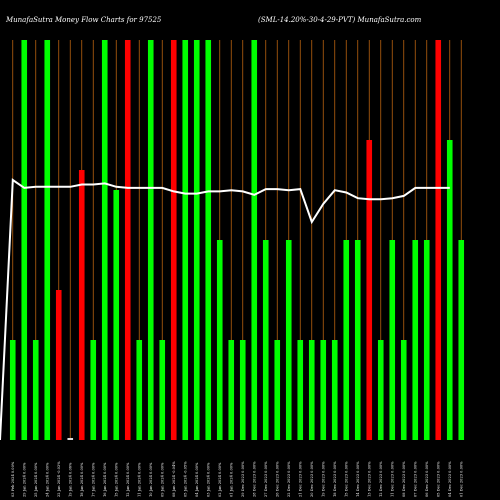 Image resolution: width=500 pixels, height=500 pixels. Describe the element at coordinates (450, 479) in the screenshot. I see `x-tick-label: 04 Dec 2023 0.00%` at that location.